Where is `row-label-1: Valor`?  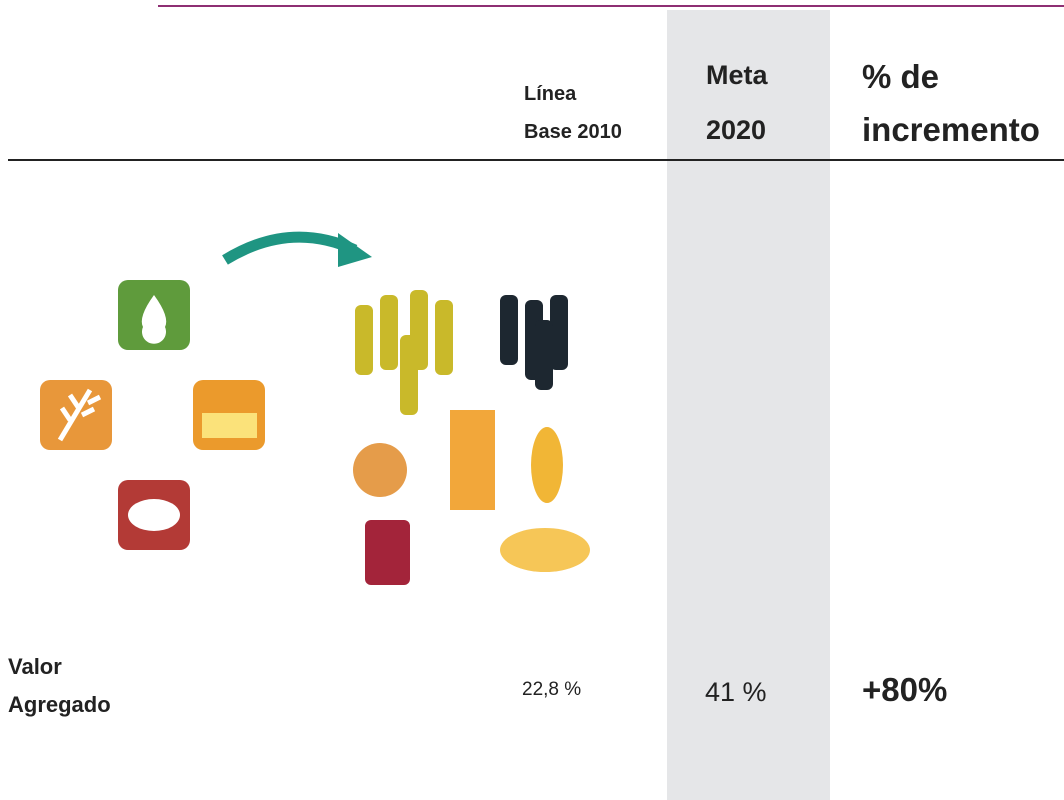 row-label-1: Valor is located at coordinates (35, 666).